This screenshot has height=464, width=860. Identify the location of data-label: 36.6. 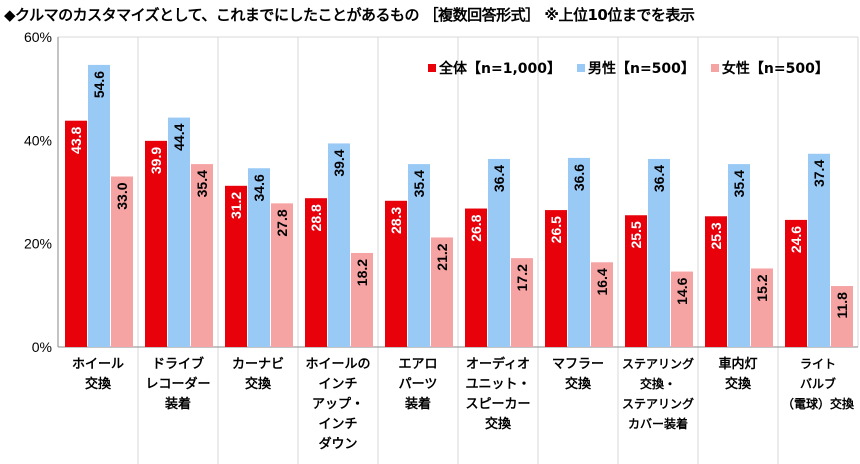
(579, 177).